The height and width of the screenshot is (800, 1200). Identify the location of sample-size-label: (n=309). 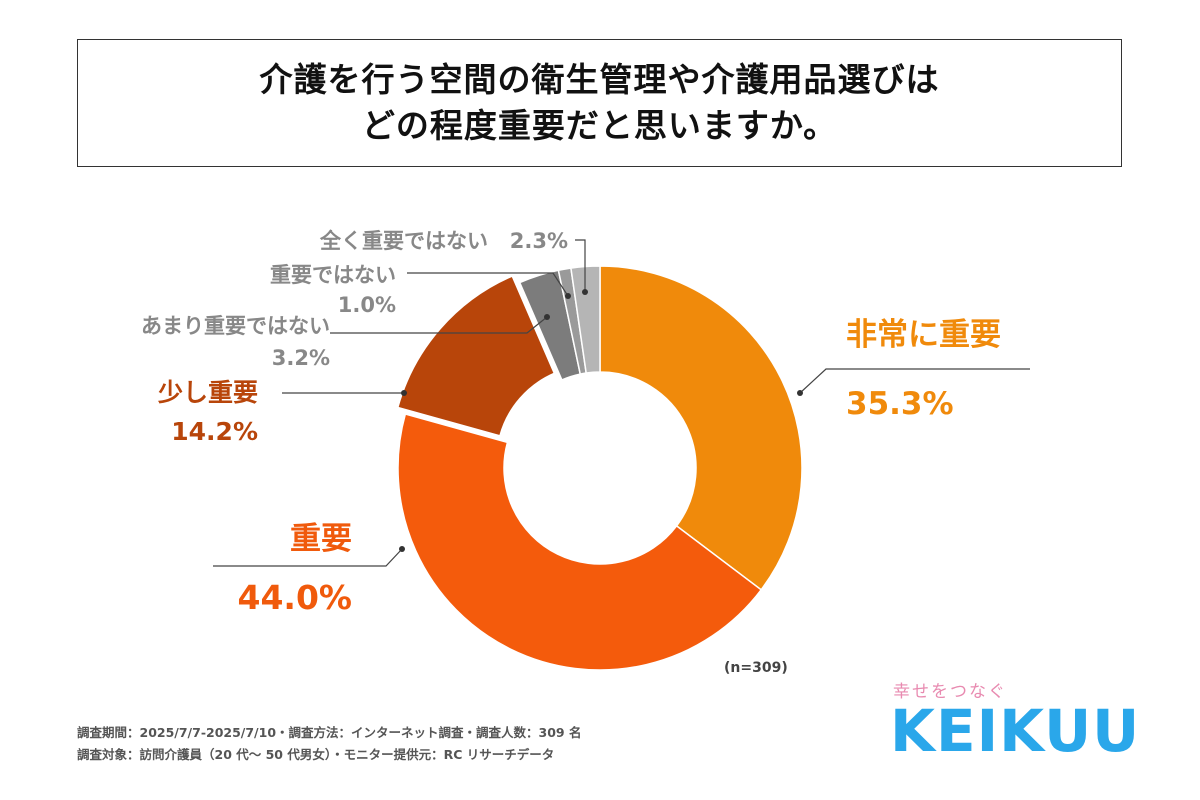
(756, 668).